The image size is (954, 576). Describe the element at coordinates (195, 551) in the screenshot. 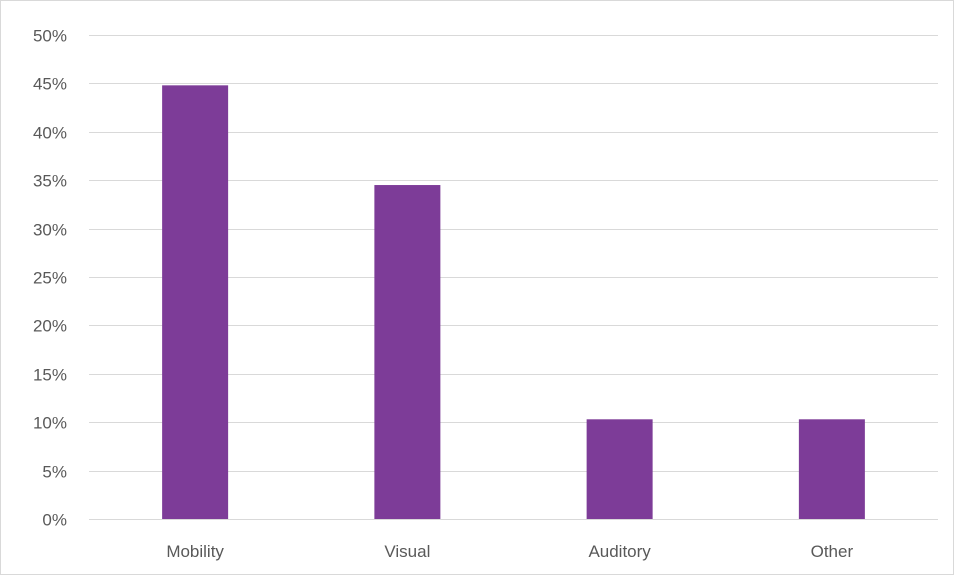

I see `x-tick-label-mobility: Mobility` at that location.